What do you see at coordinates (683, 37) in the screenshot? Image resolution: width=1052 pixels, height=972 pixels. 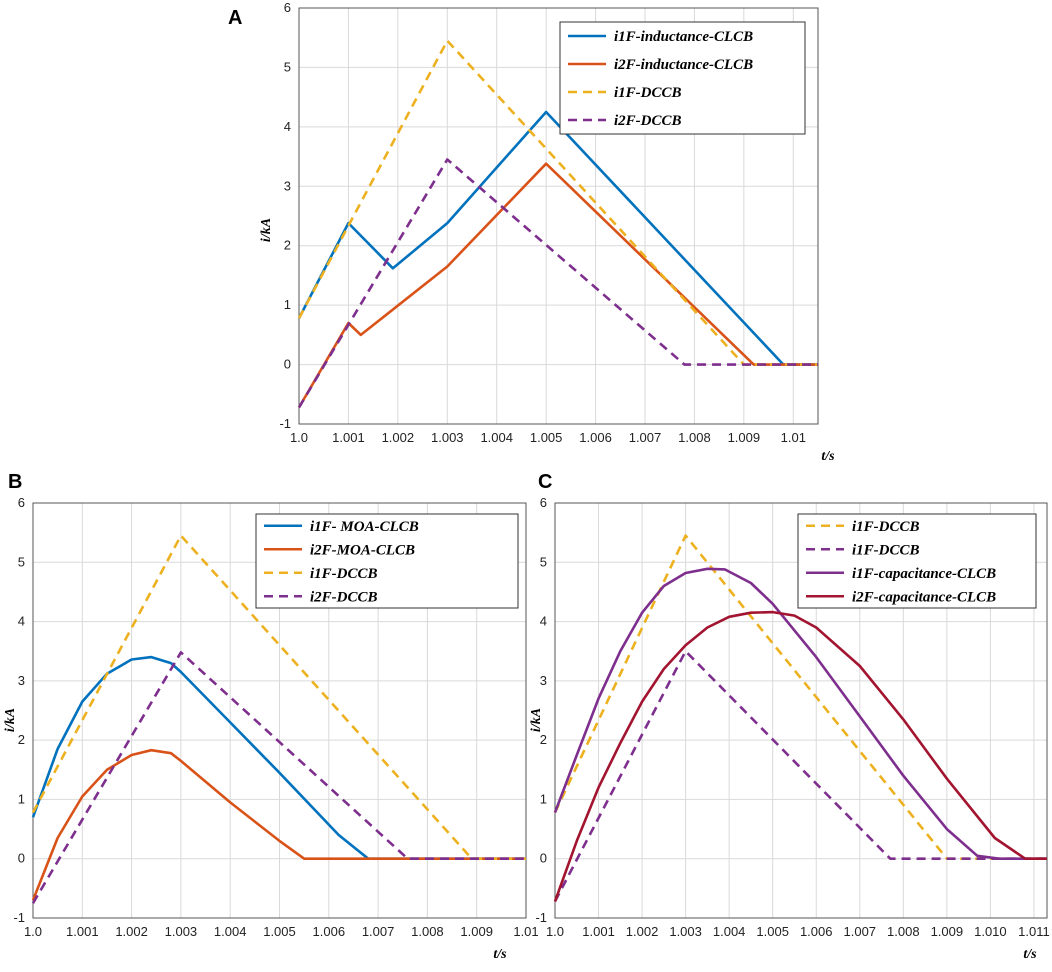 I see `legend-entry-1: i1F-inductance-CLCB` at bounding box center [683, 37].